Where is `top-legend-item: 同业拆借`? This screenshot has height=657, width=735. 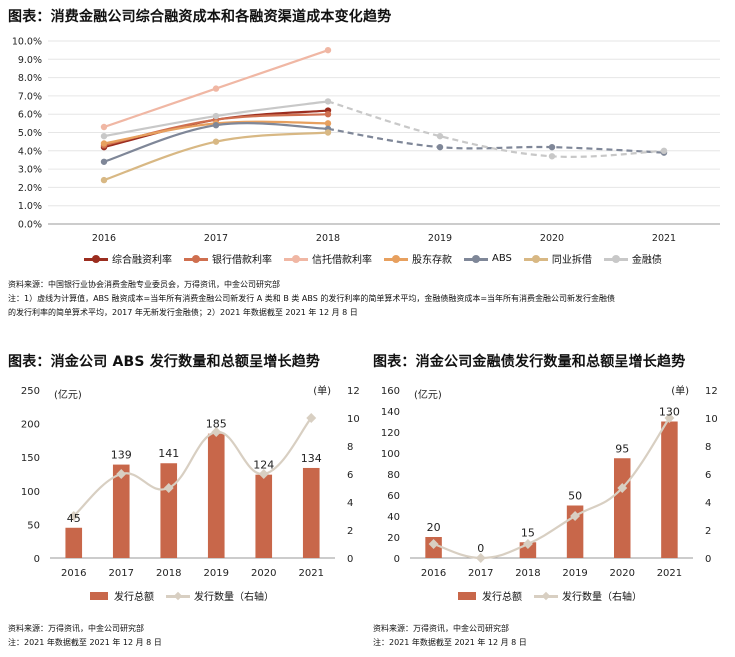 top-legend-item: 同业拆借 is located at coordinates (557, 258).